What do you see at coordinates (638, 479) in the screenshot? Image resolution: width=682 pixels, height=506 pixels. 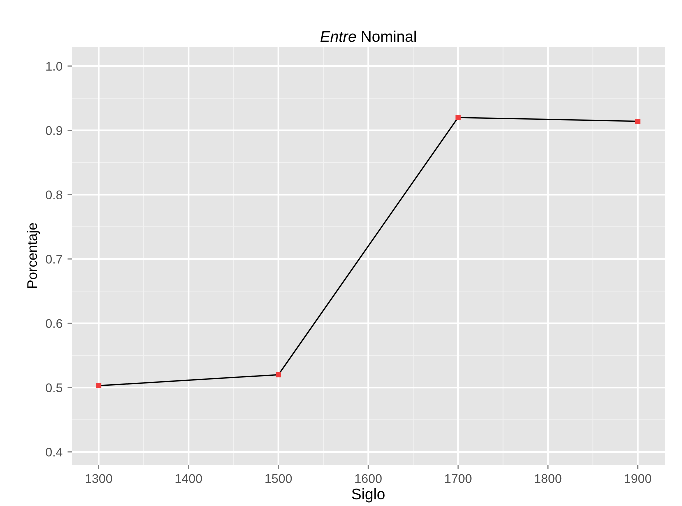 I see `x-tick-label: 1900` at bounding box center [638, 479].